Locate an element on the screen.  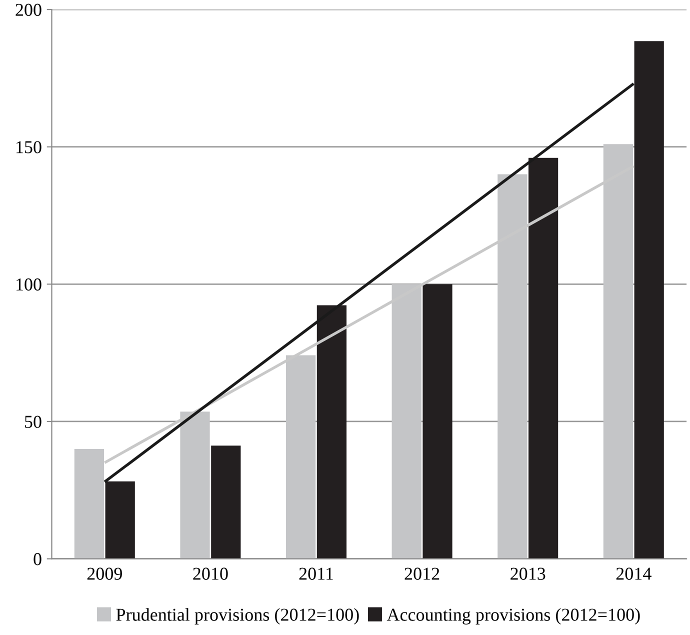
x-tick-label: 2009 is located at coordinates (104, 574).